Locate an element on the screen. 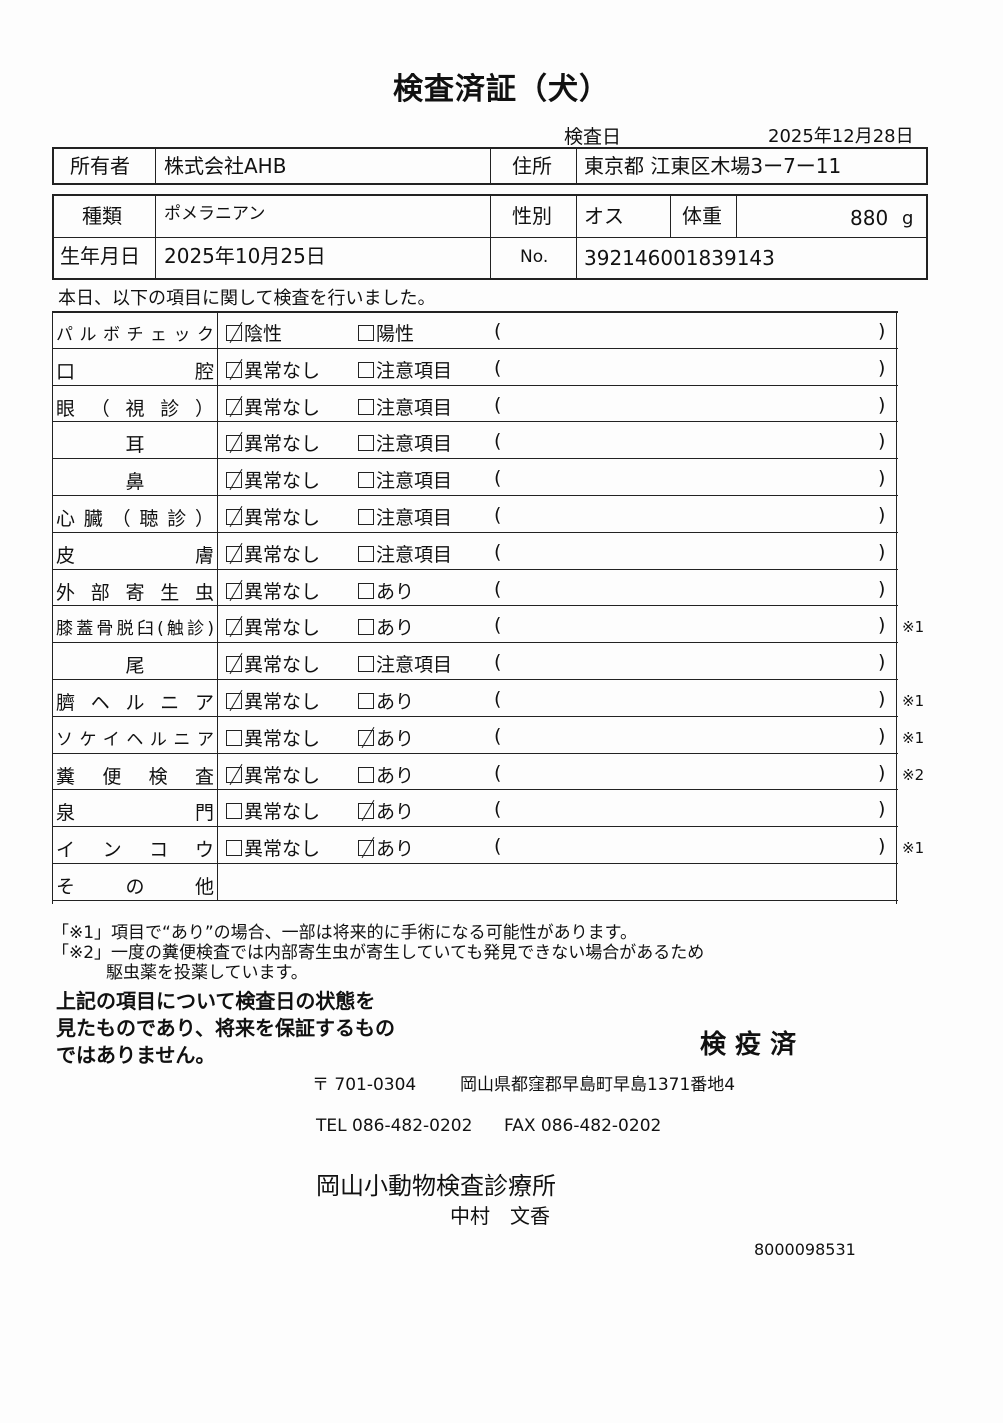 The width and height of the screenshot is (1003, 1423). table-row: 口腔 異常なし 注意項目 () is located at coordinates (475, 367).